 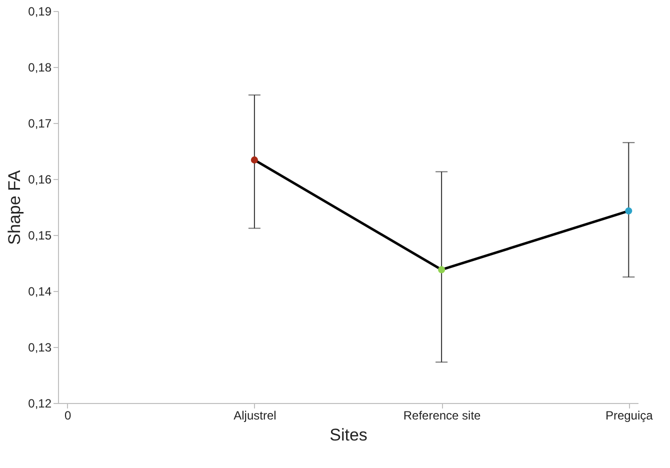 What do you see at coordinates (40, 67) in the screenshot?
I see `y-tick-label: 0,18` at bounding box center [40, 67].